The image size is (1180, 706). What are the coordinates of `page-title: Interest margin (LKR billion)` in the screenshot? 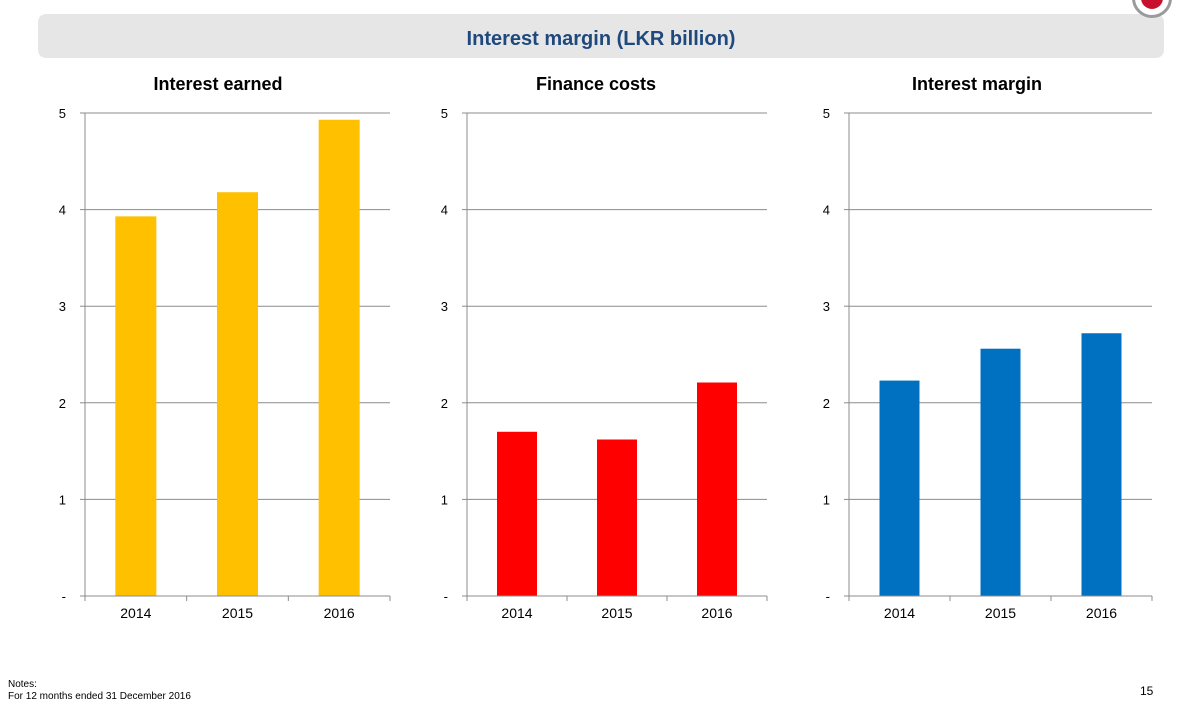 It's located at (601, 39).